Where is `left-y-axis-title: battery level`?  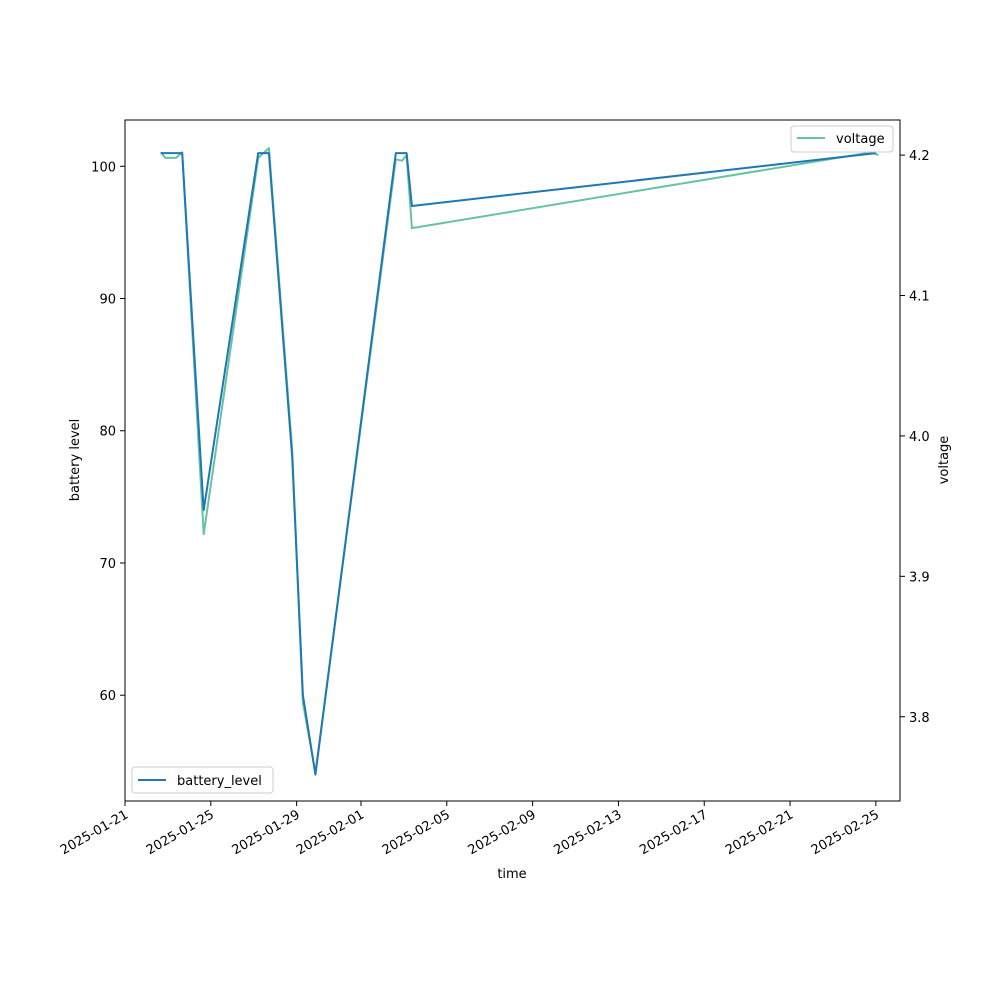
left-y-axis-title: battery level is located at coordinates (75, 460).